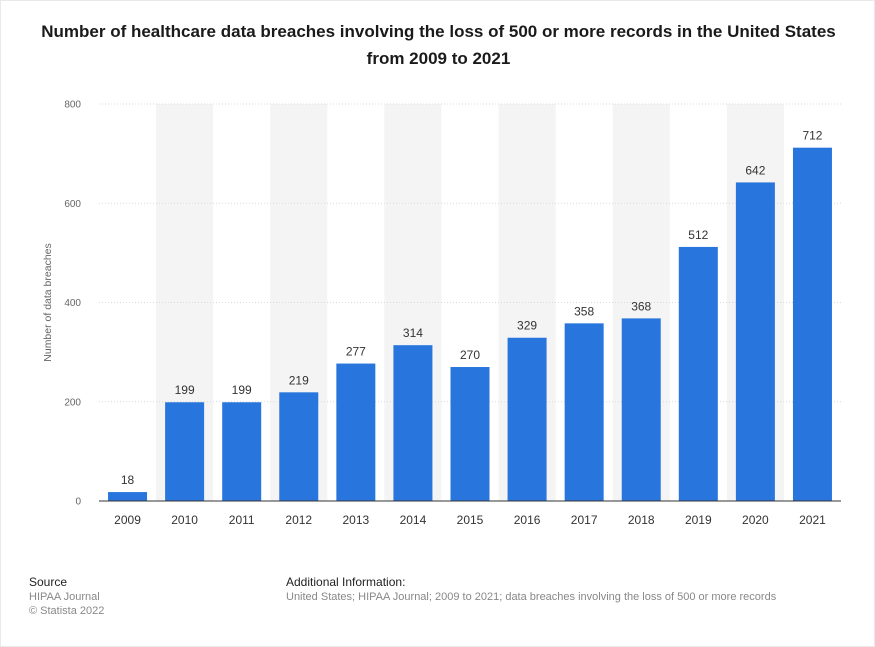 The width and height of the screenshot is (875, 647). Describe the element at coordinates (127, 520) in the screenshot. I see `x-tick-label: 2009` at that location.